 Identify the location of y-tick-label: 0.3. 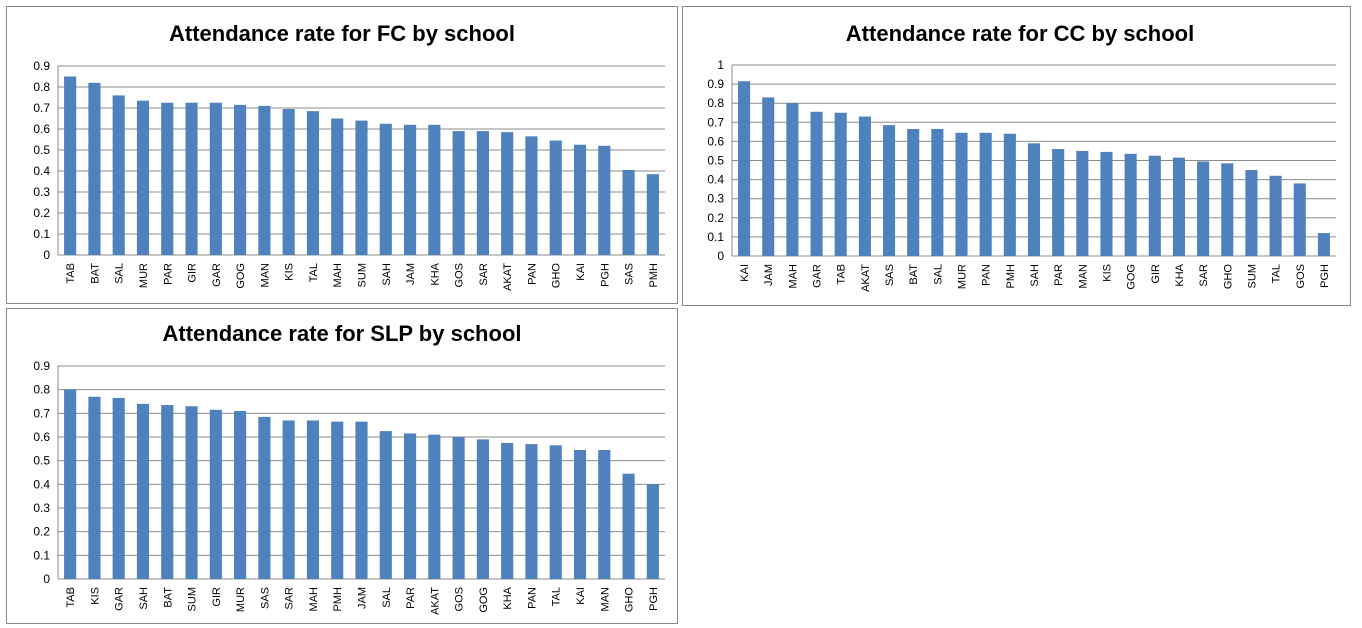
(41, 192).